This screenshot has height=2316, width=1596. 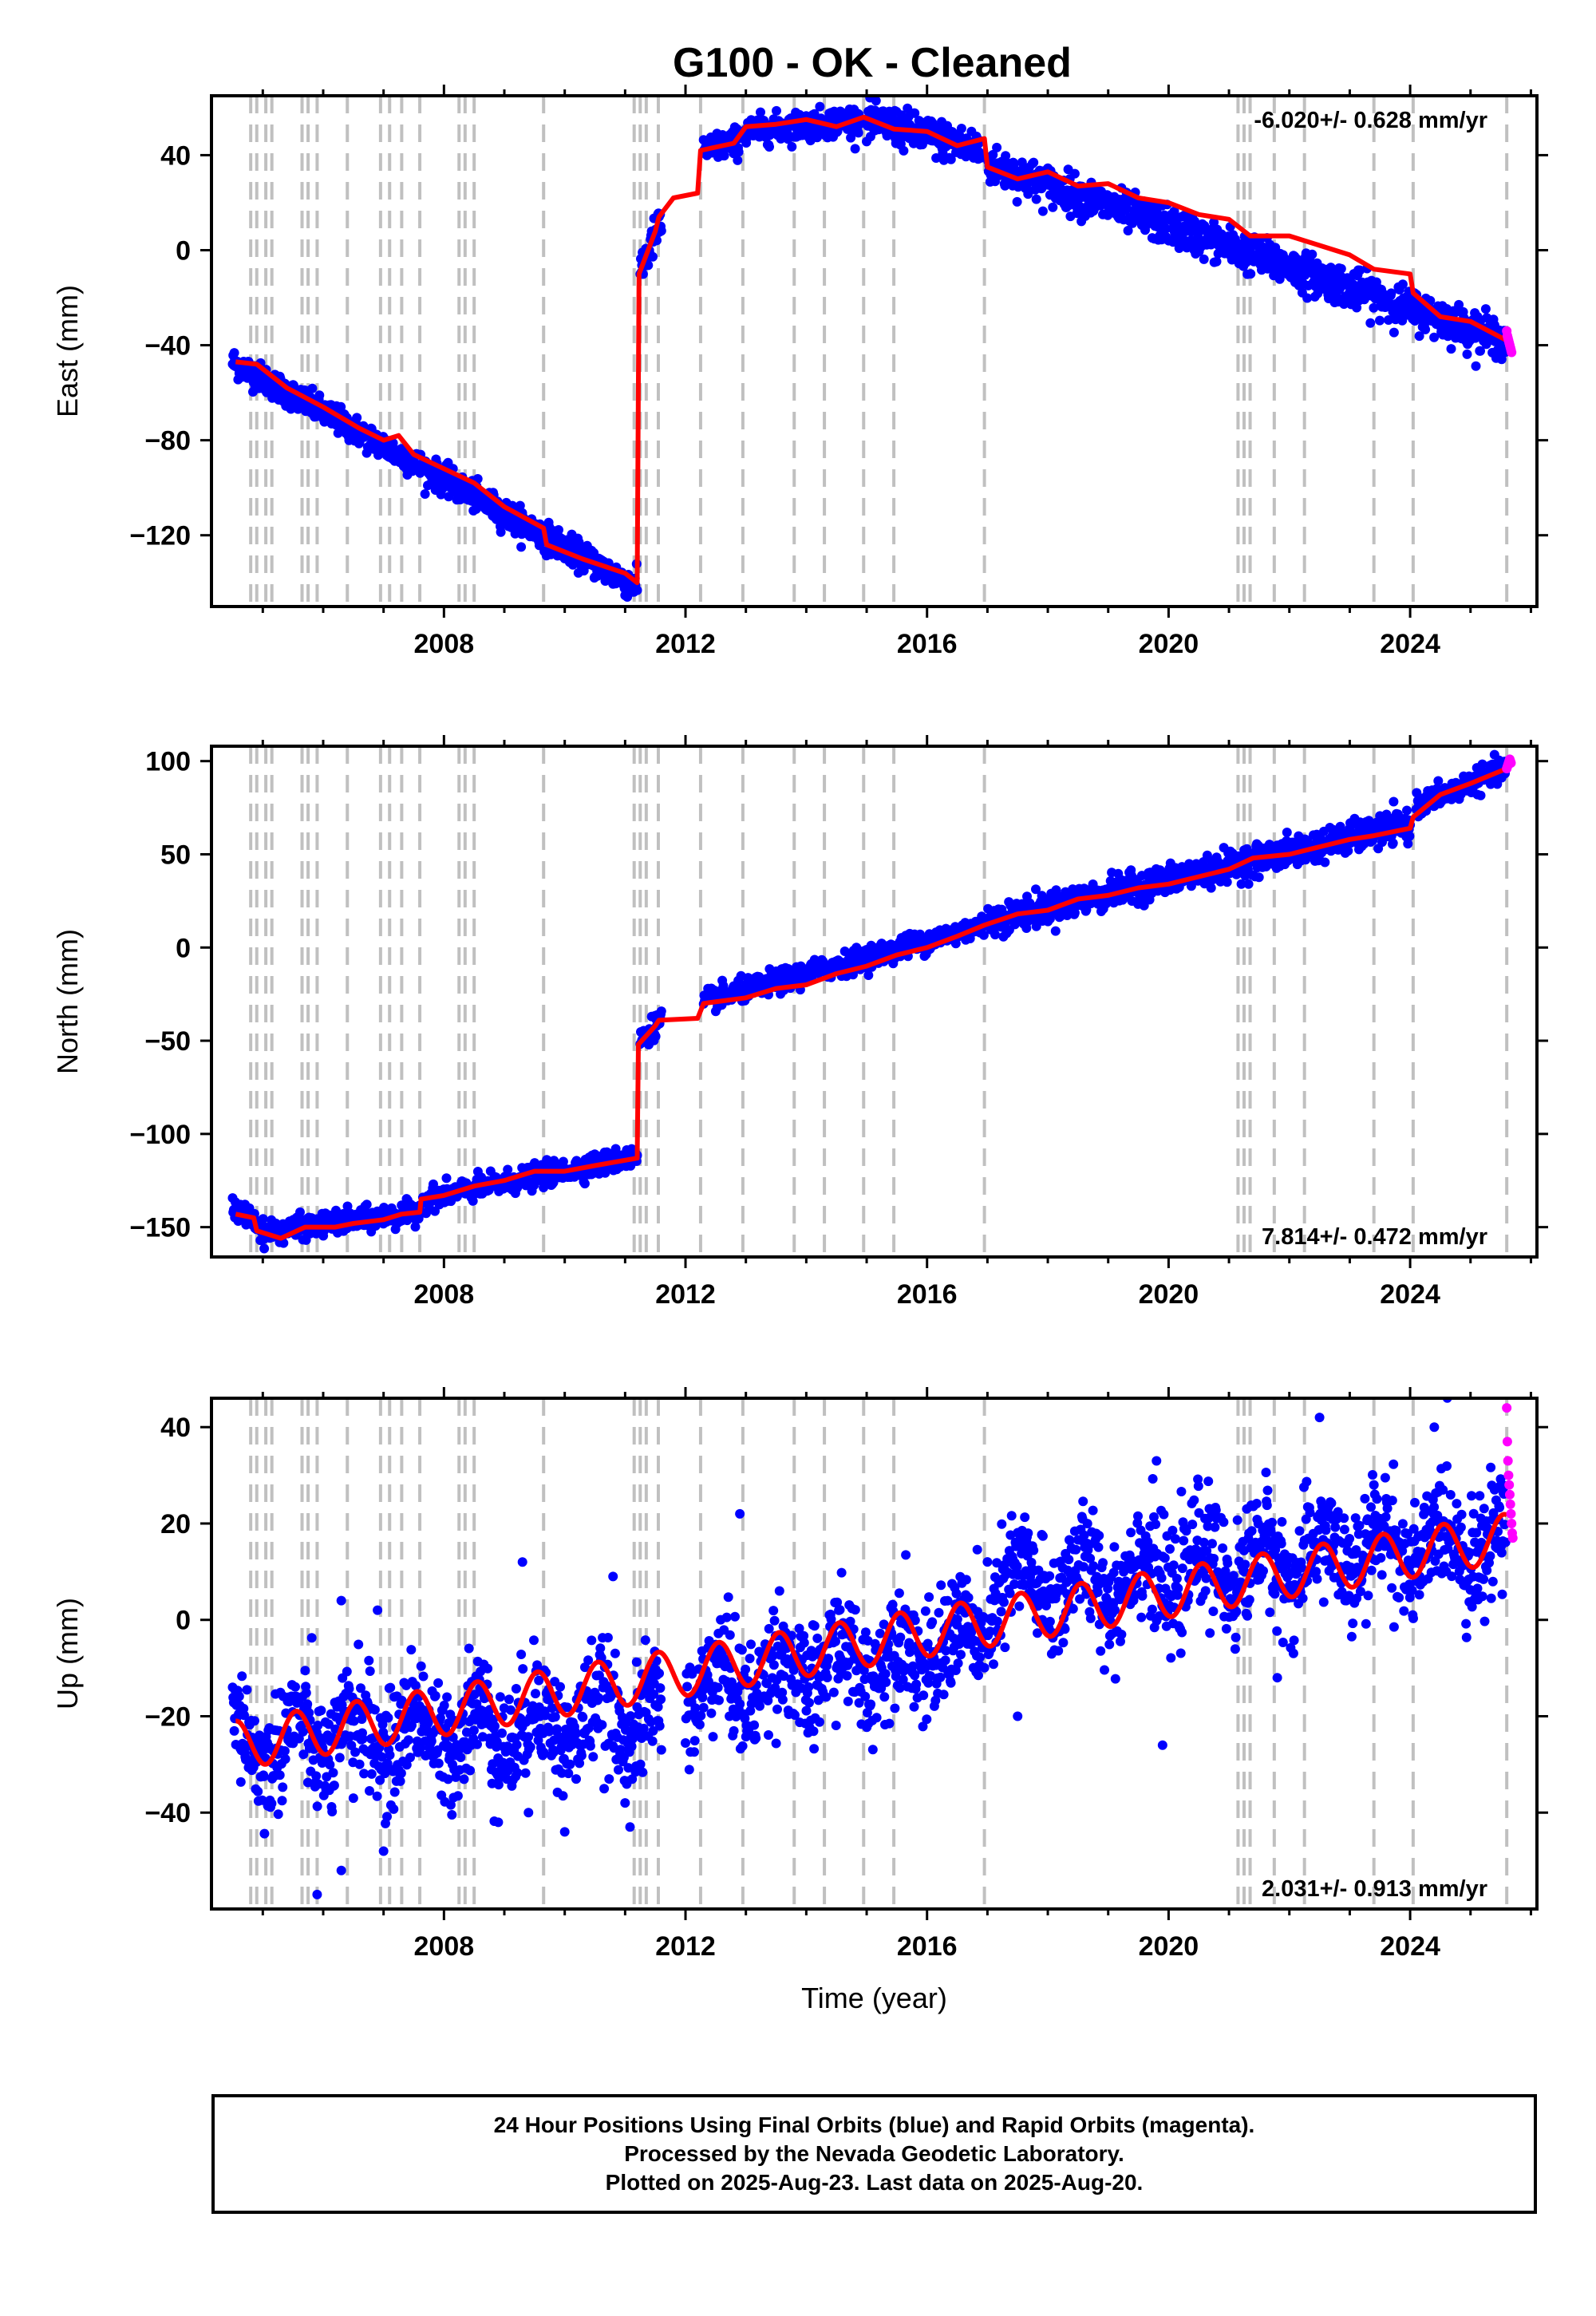 What do you see at coordinates (160, 1135) in the screenshot?
I see `y-tick-label: −100` at bounding box center [160, 1135].